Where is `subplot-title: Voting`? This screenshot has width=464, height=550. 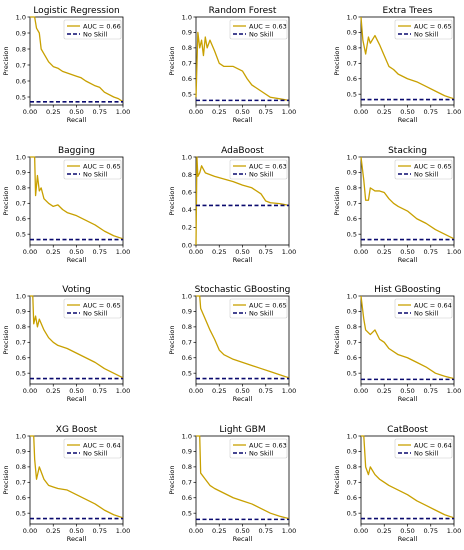
subplot-title: Voting is located at coordinates (76, 290).